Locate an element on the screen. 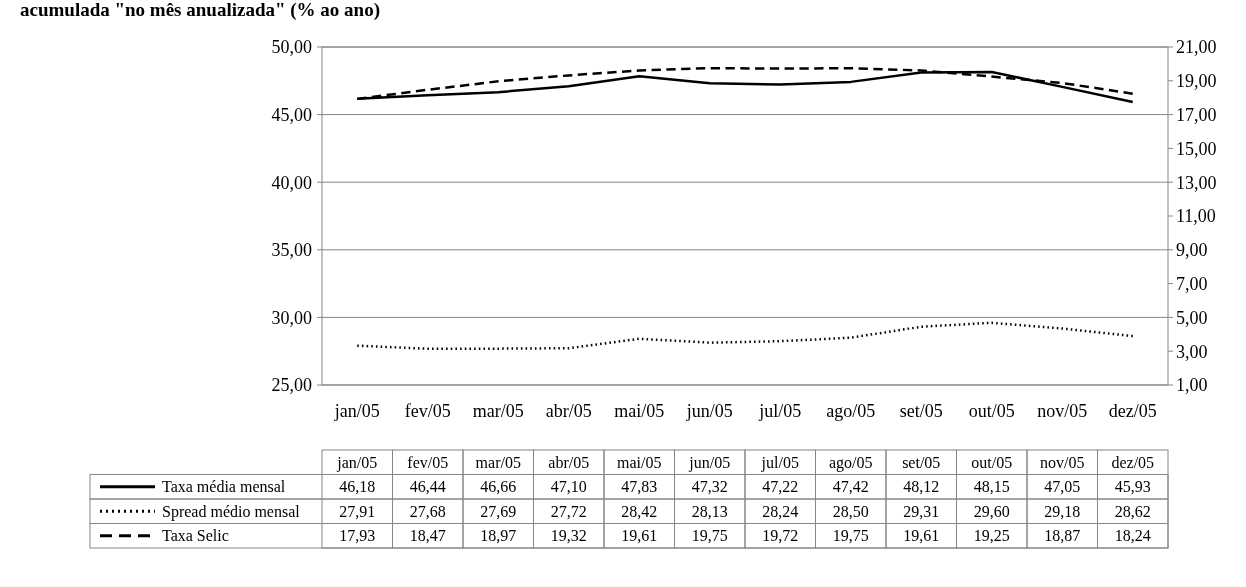 This screenshot has width=1246, height=587. data-label: 19,32 is located at coordinates (568, 536).